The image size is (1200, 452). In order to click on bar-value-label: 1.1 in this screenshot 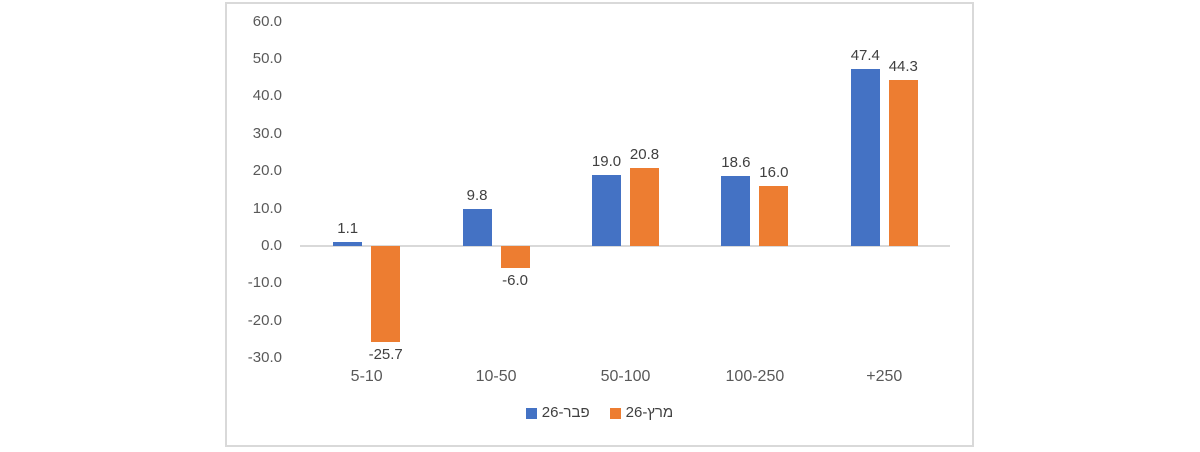, I will do `click(348, 228)`.